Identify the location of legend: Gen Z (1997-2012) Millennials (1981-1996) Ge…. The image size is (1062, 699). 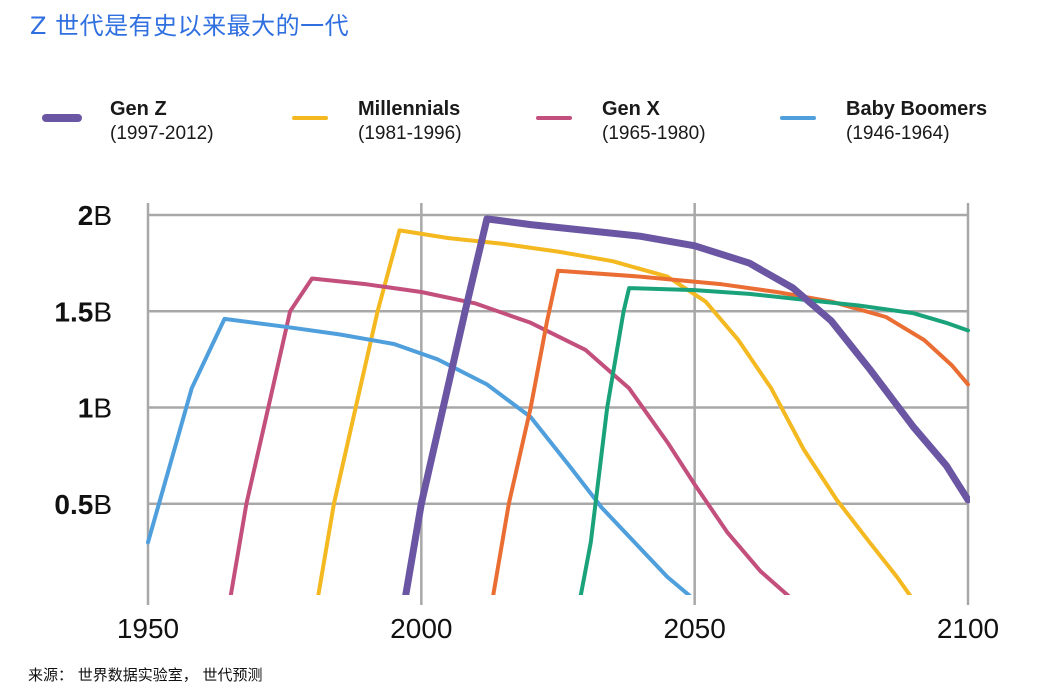
(514, 121).